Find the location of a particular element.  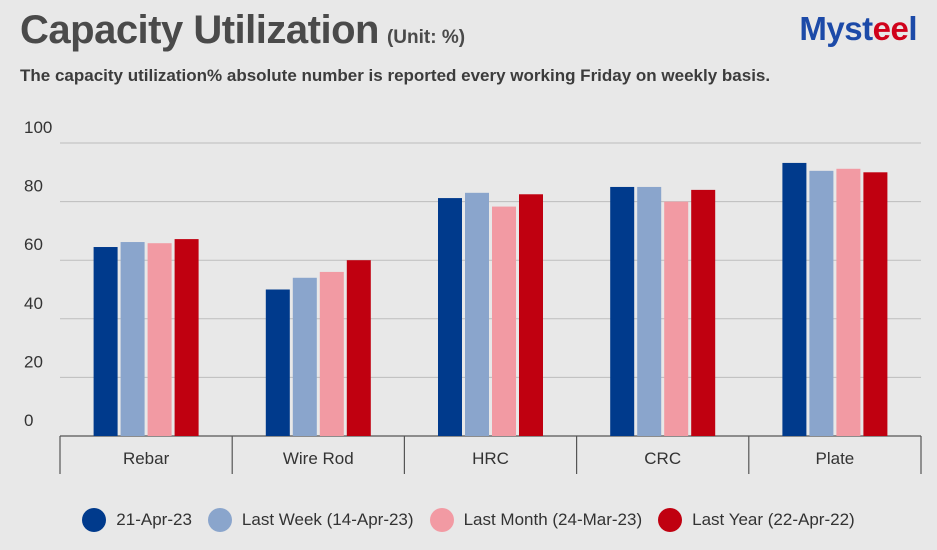

x-category-label: Wire Rod is located at coordinates (318, 458).